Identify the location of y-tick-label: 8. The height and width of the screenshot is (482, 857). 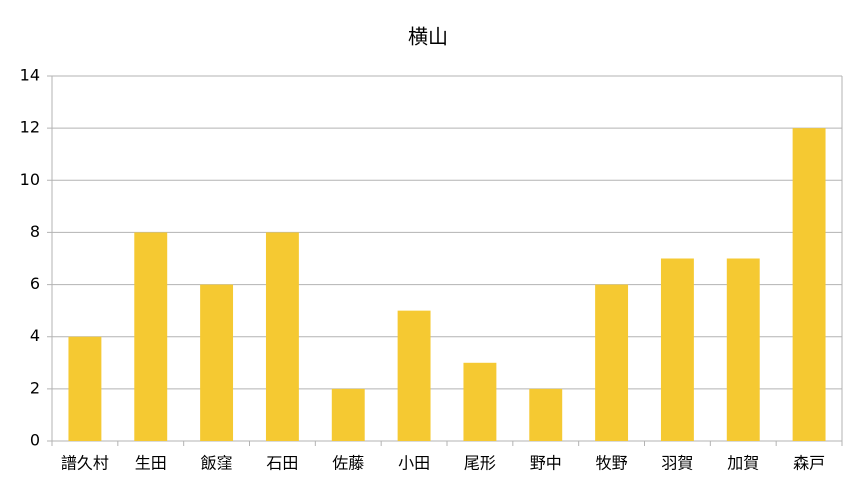
(35, 231).